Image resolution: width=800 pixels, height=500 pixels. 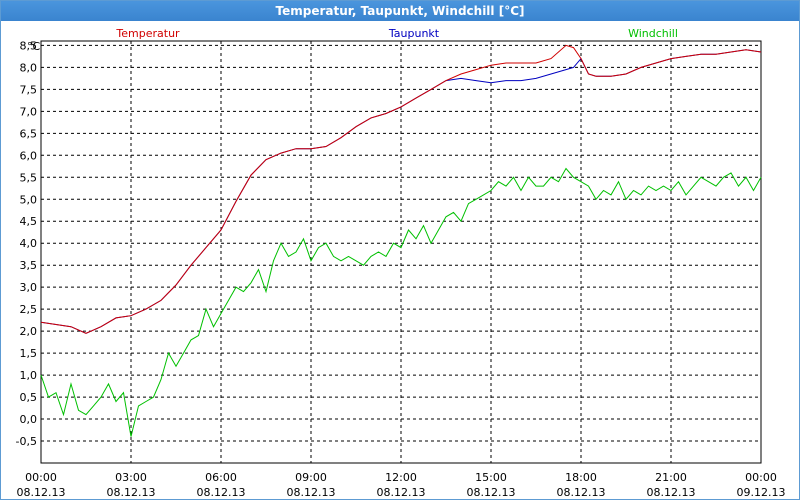 I want to click on x-tick-time: 18:00, so click(x=581, y=477).